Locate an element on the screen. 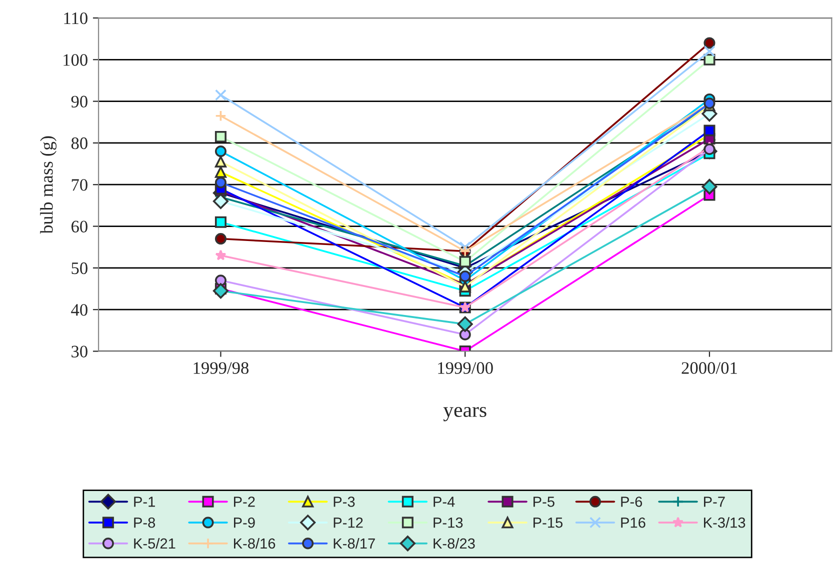  legend-label: P-1 is located at coordinates (144, 501).